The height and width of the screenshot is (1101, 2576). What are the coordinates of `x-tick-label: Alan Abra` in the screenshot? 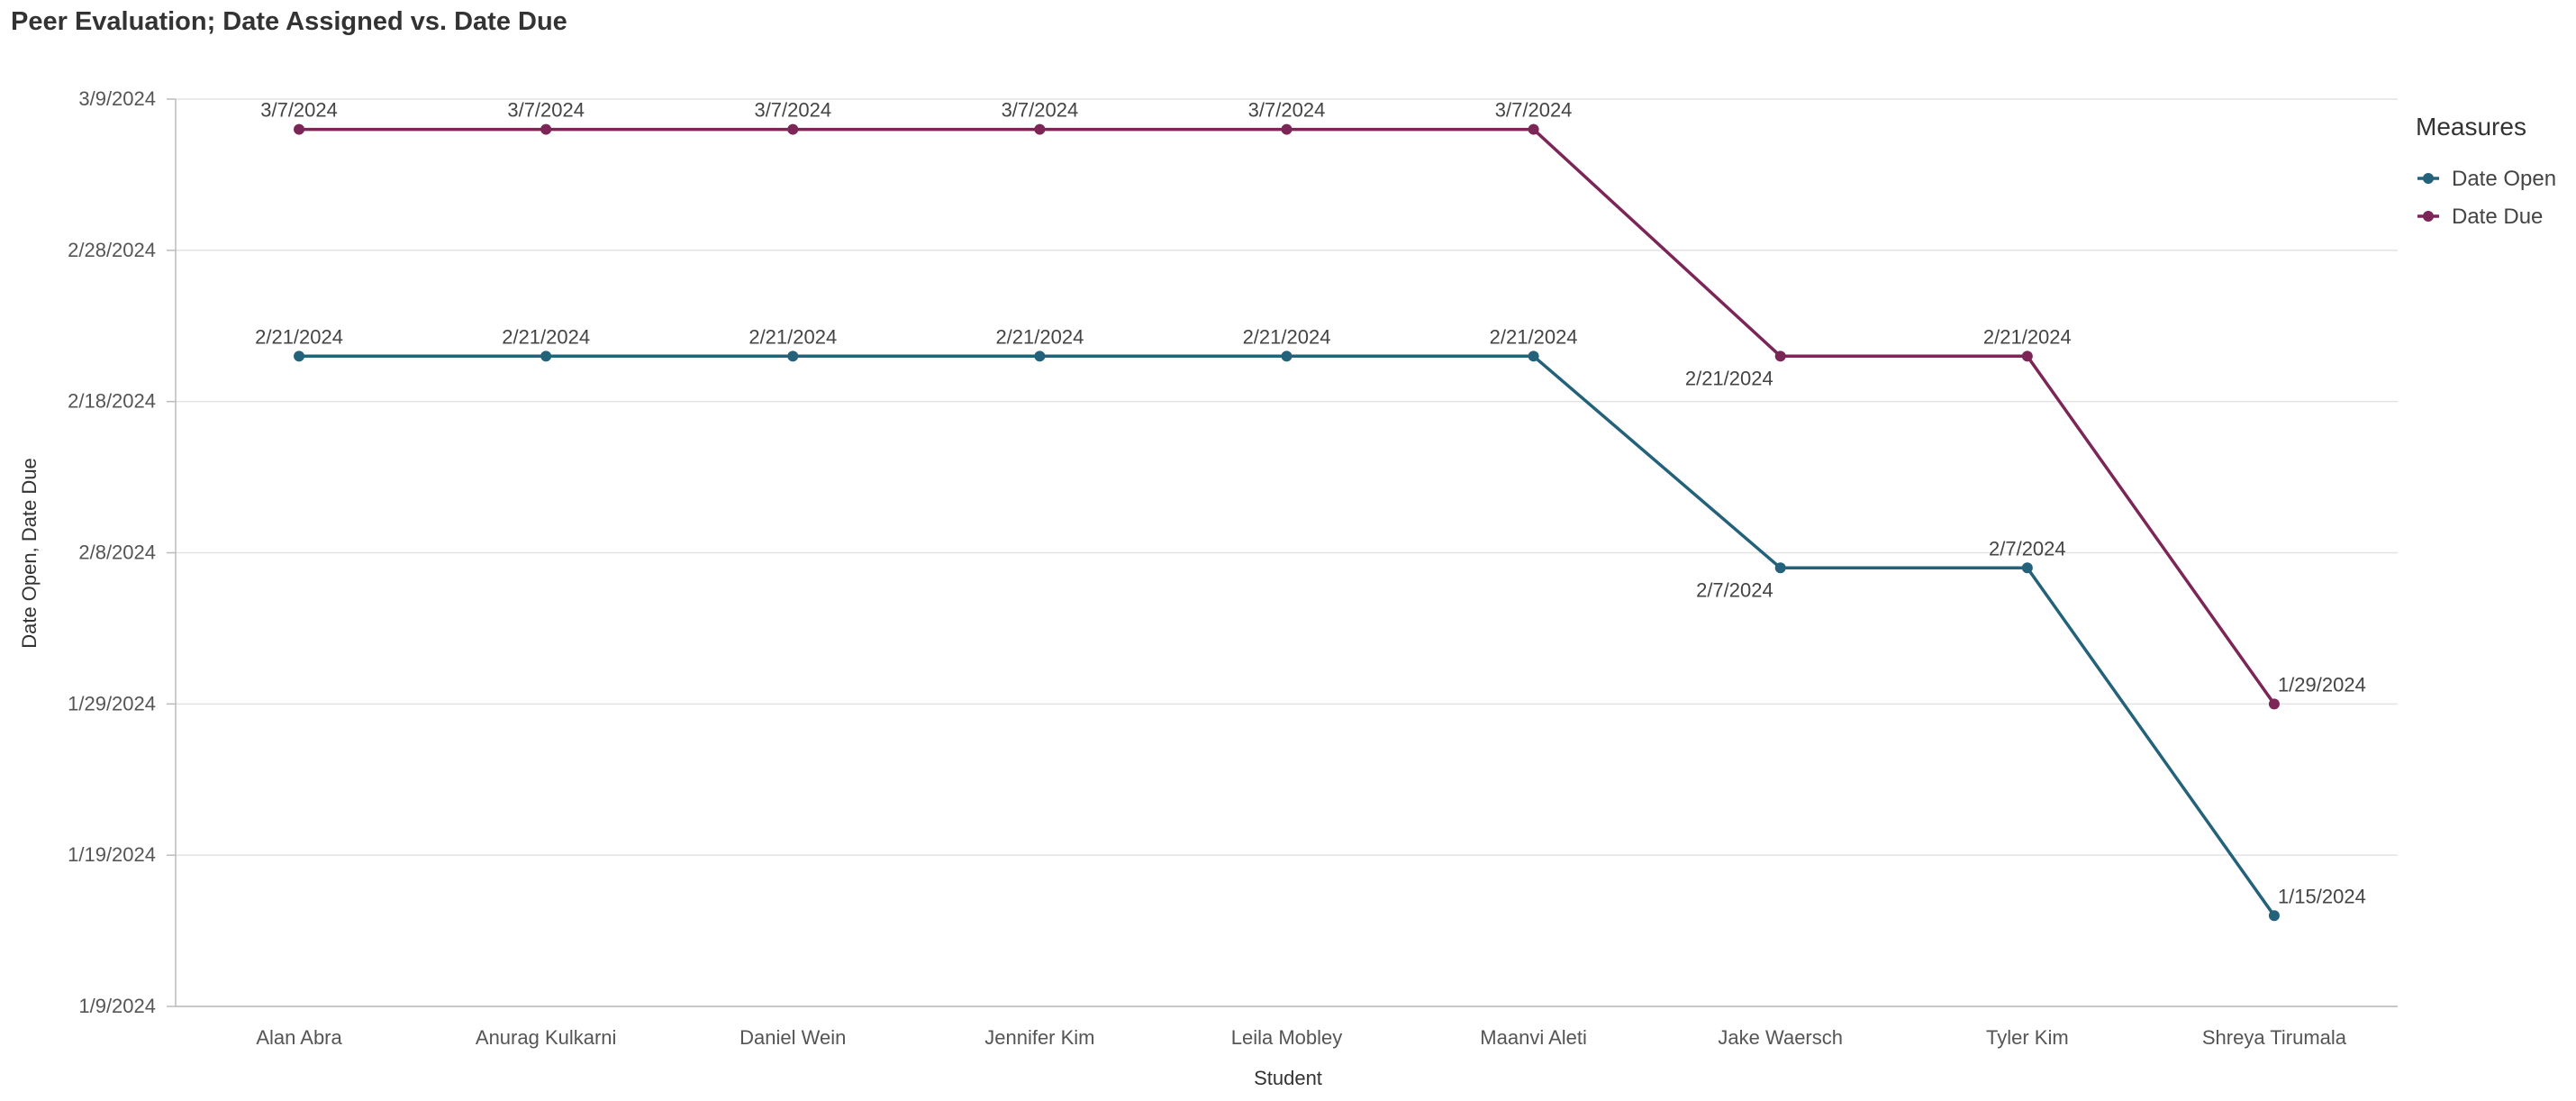 It's located at (299, 1037).